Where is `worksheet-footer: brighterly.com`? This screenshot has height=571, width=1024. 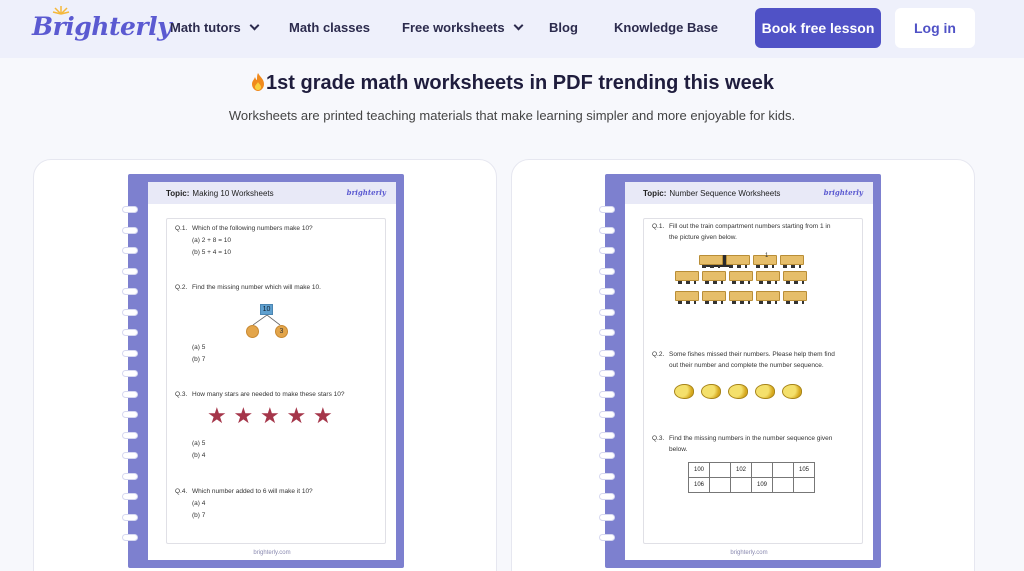 worksheet-footer: brighterly.com is located at coordinates (749, 553).